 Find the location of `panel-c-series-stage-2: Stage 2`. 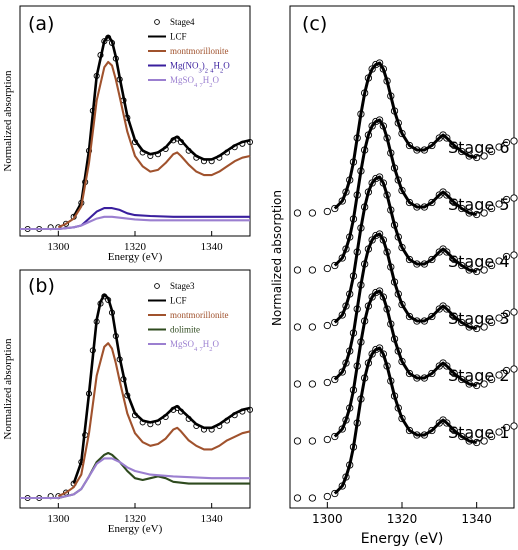

panel-c-series-stage-2: Stage 2 is located at coordinates (405, 366).